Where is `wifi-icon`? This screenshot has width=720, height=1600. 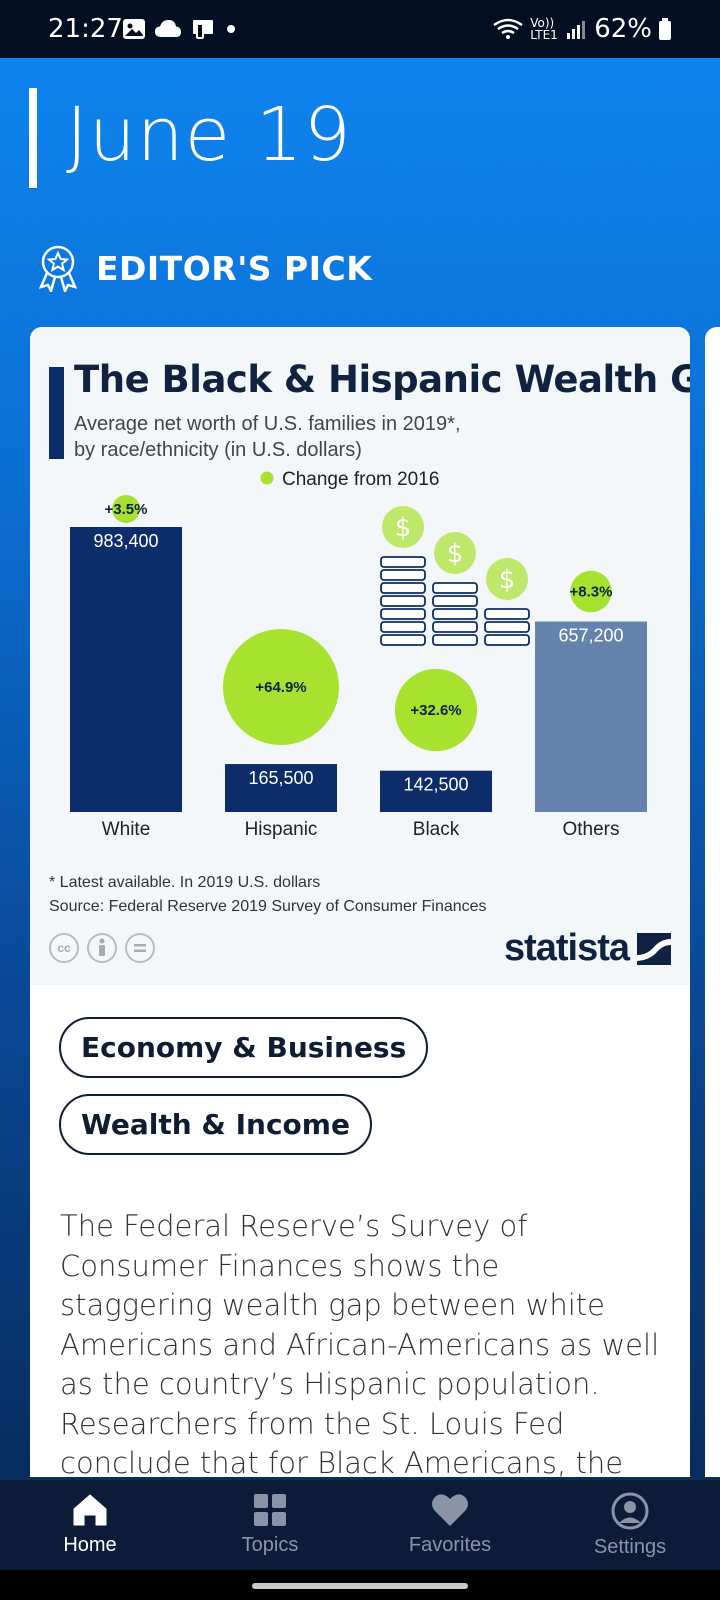 wifi-icon is located at coordinates (508, 28).